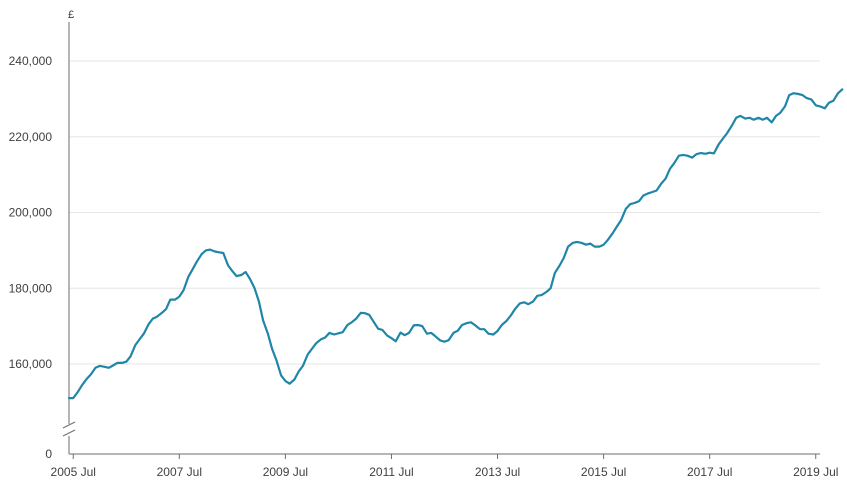  I want to click on y-tick-label: 160,000, so click(31, 364).